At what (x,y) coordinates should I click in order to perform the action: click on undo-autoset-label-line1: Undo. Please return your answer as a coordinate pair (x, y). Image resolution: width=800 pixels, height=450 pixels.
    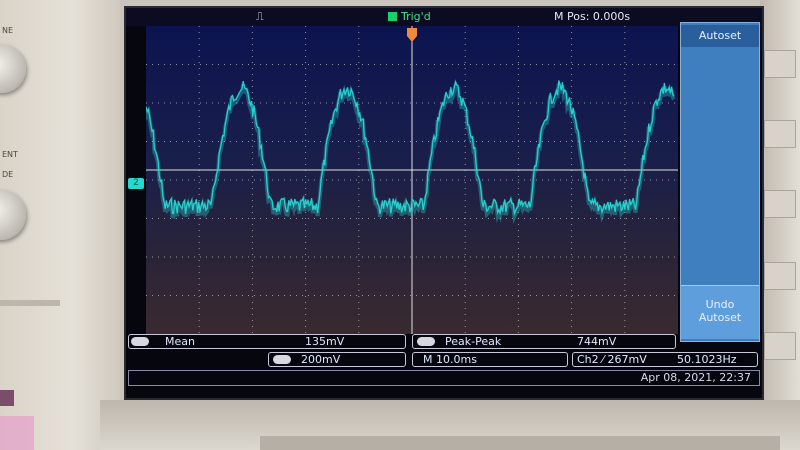
    Looking at the image, I should click on (720, 304).